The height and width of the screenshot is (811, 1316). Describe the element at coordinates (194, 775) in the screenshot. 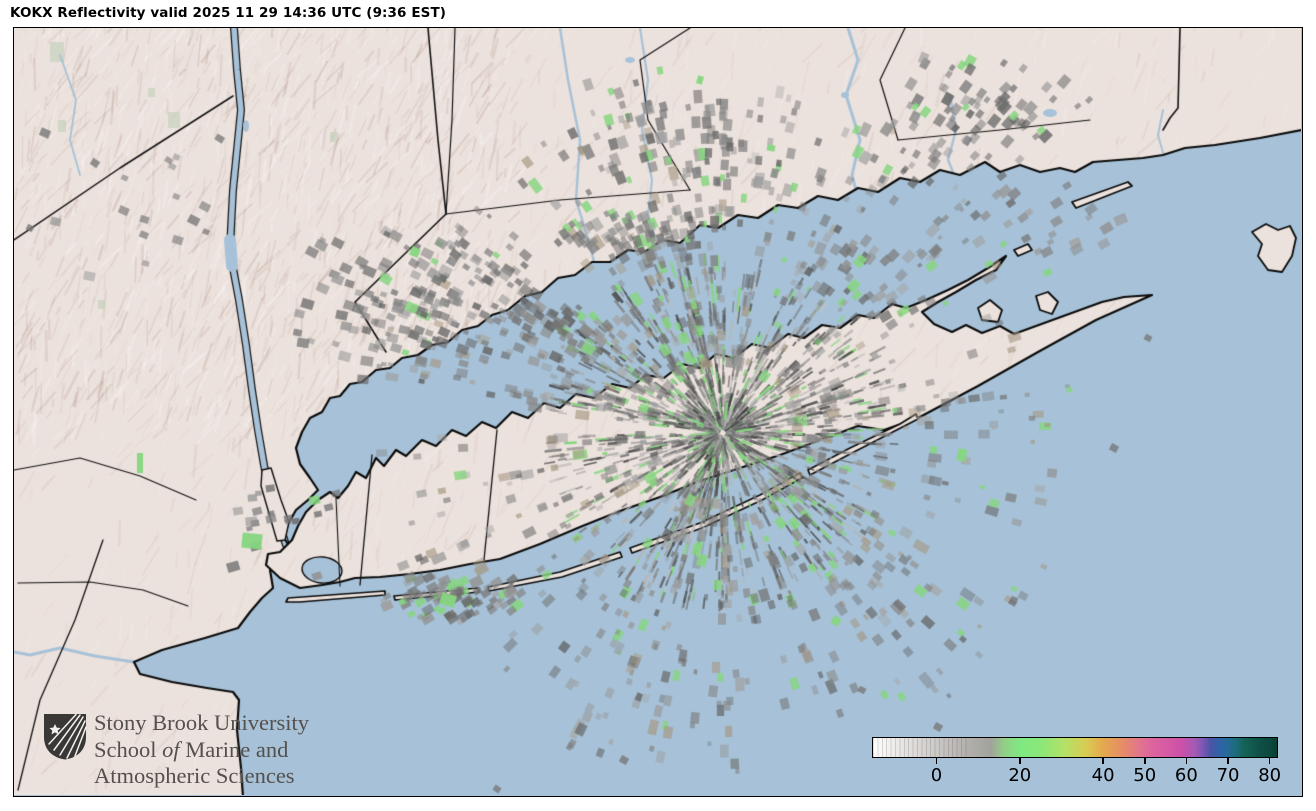

I see `logo-line3: Atmospheric Sciences` at that location.